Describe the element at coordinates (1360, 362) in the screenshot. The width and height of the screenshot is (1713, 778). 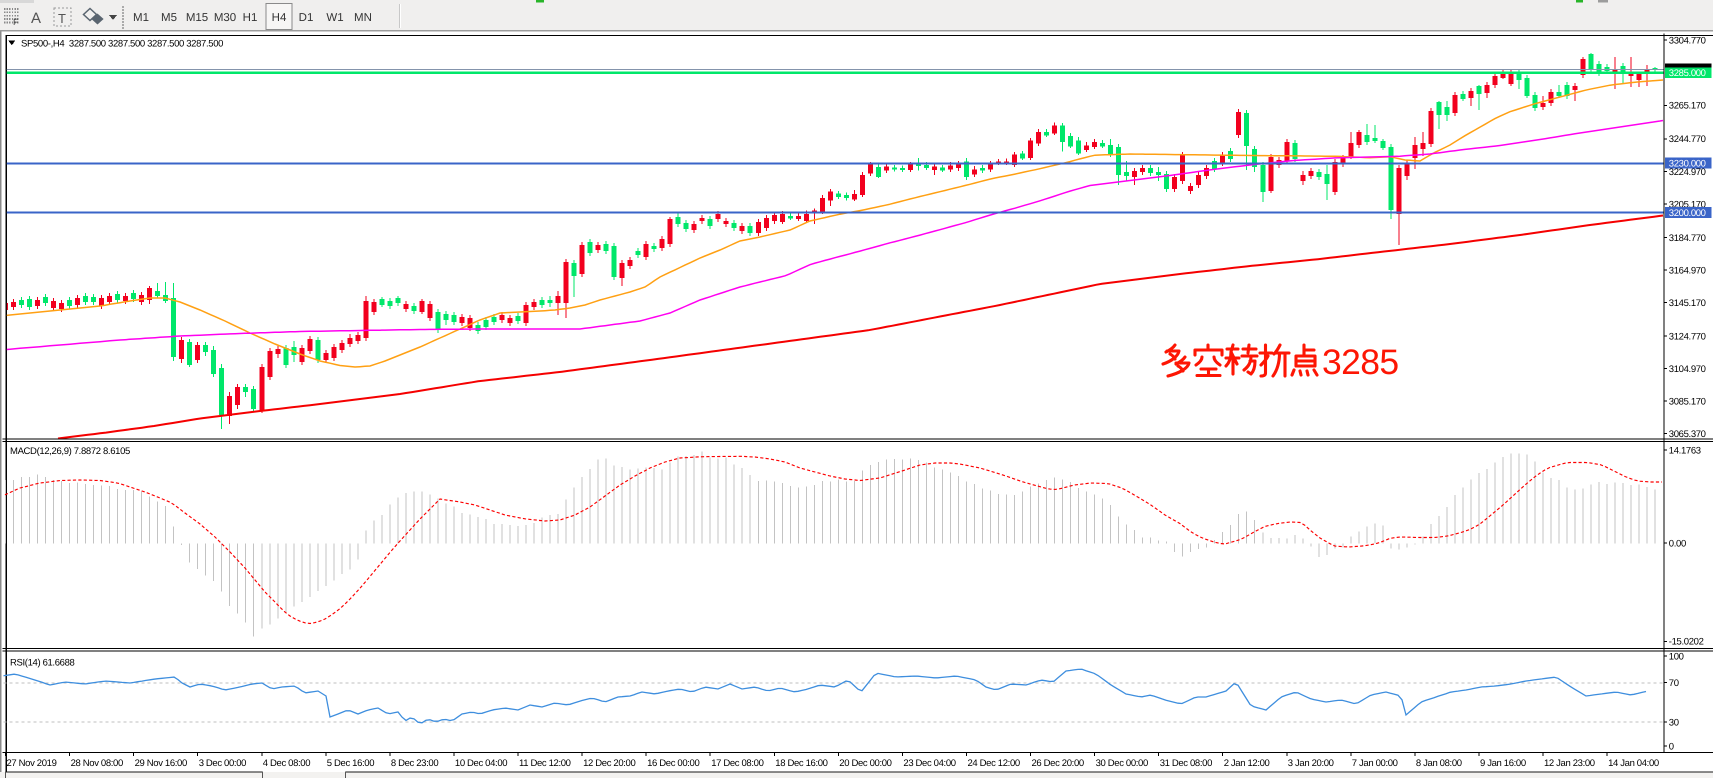
I see `svg-text: 3285` at that location.